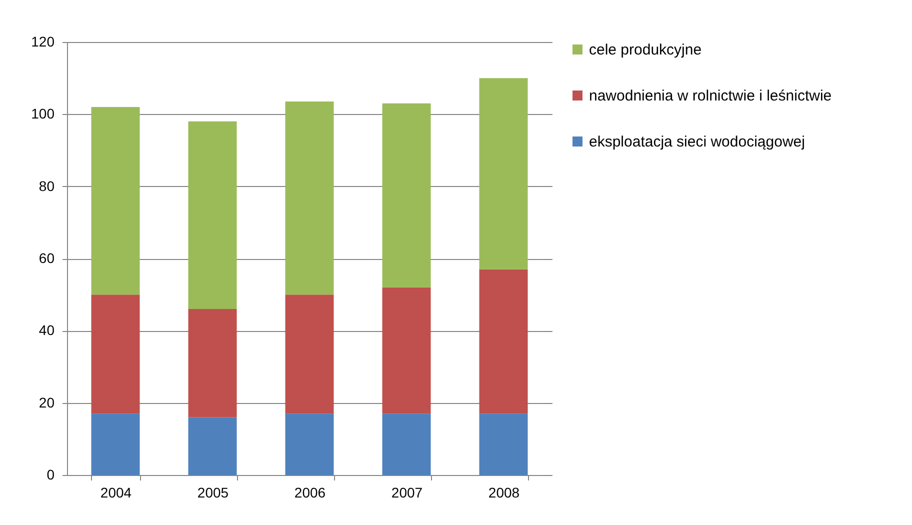 Image resolution: width=912 pixels, height=525 pixels. What do you see at coordinates (43, 114) in the screenshot?
I see `y-tick-label: 100` at bounding box center [43, 114].